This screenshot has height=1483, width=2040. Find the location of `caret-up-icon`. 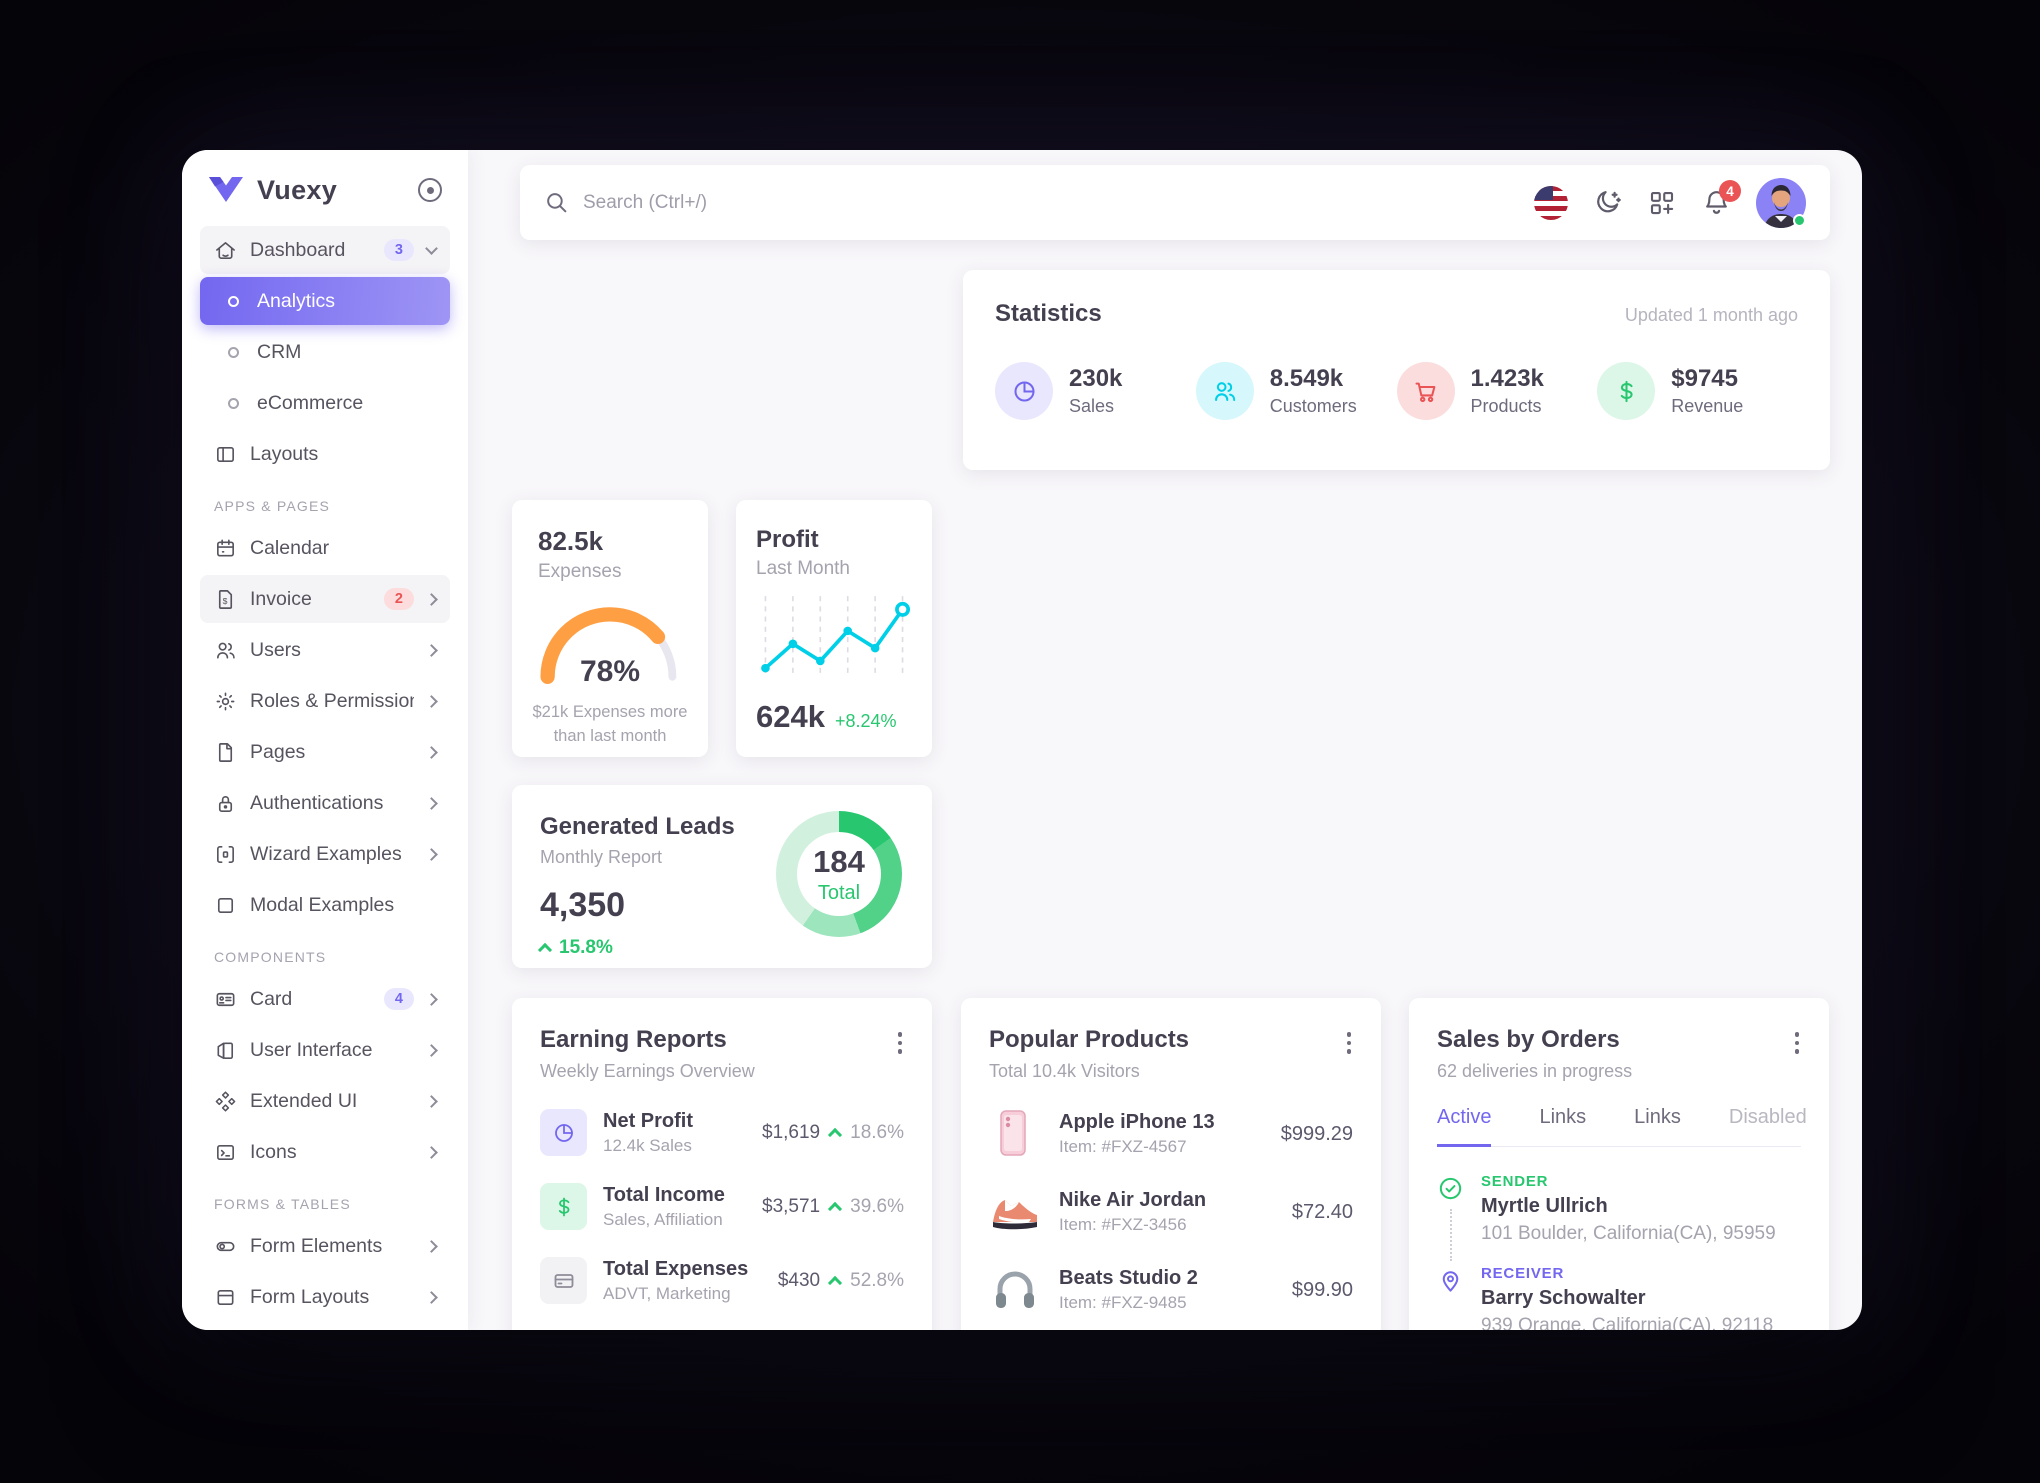

caret-up-icon is located at coordinates (835, 1134).